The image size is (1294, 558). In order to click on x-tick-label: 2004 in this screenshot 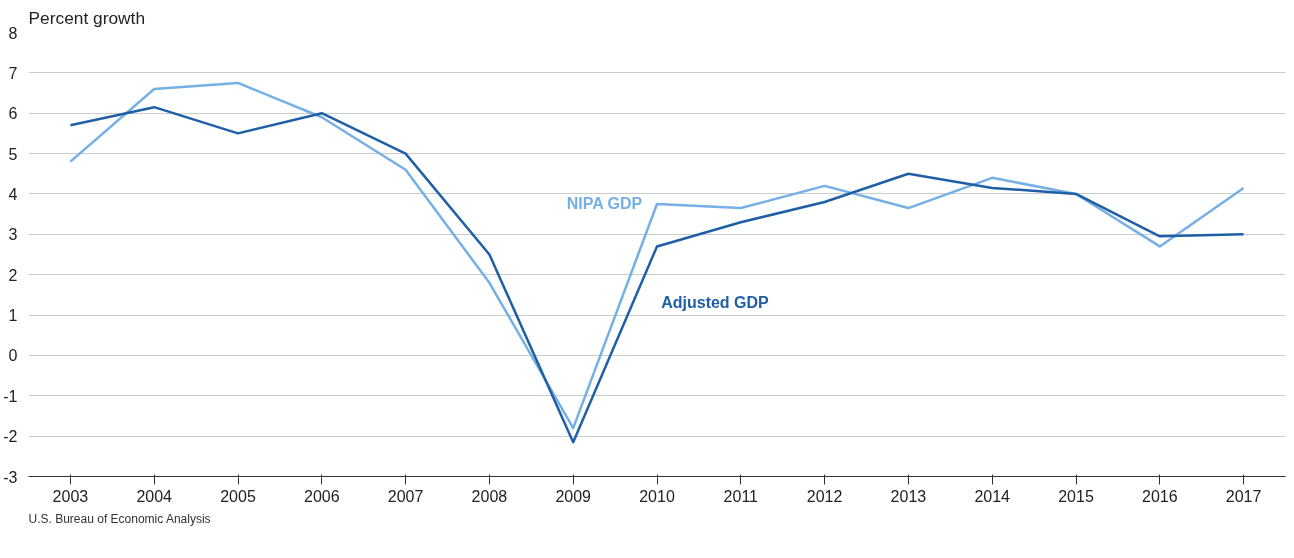, I will do `click(154, 496)`.